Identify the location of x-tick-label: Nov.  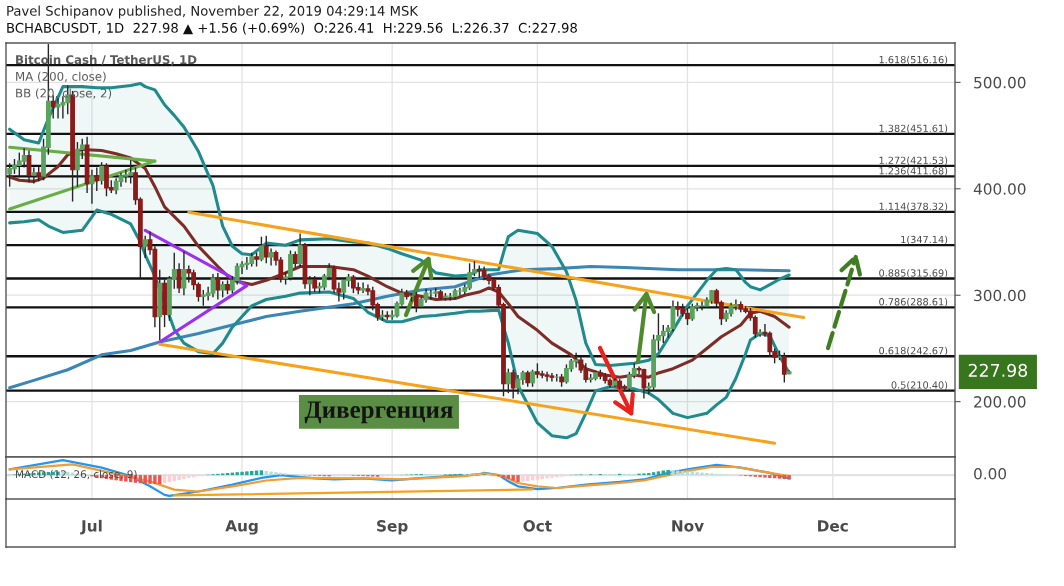
(688, 526).